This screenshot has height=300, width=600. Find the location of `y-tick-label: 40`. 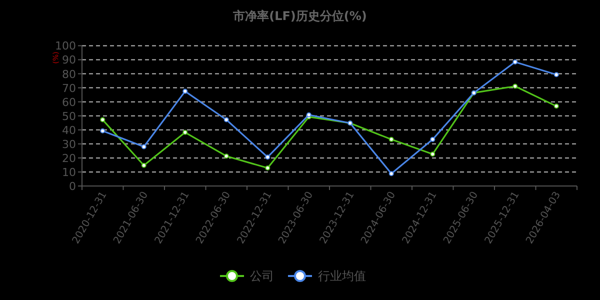

y-tick-label: 40 is located at coordinates (69, 130).